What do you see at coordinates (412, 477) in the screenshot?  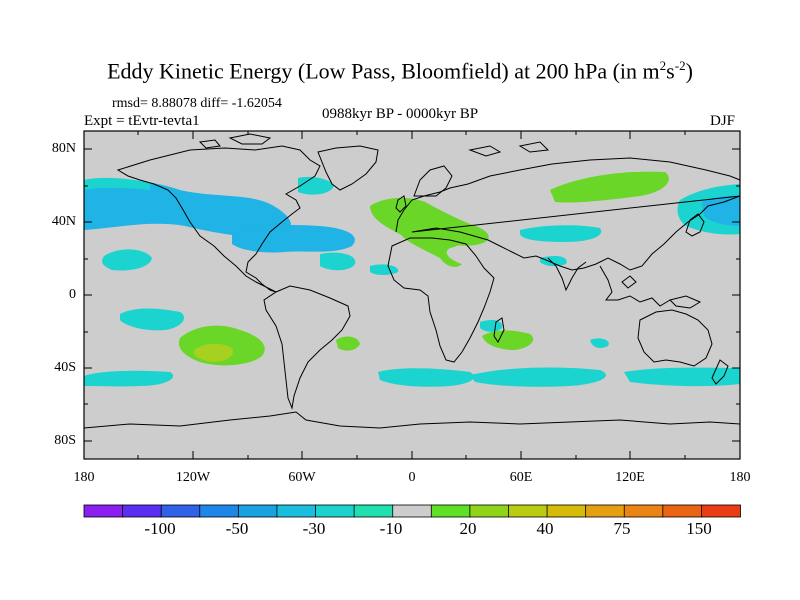 I see `x-label-0: 0` at bounding box center [412, 477].